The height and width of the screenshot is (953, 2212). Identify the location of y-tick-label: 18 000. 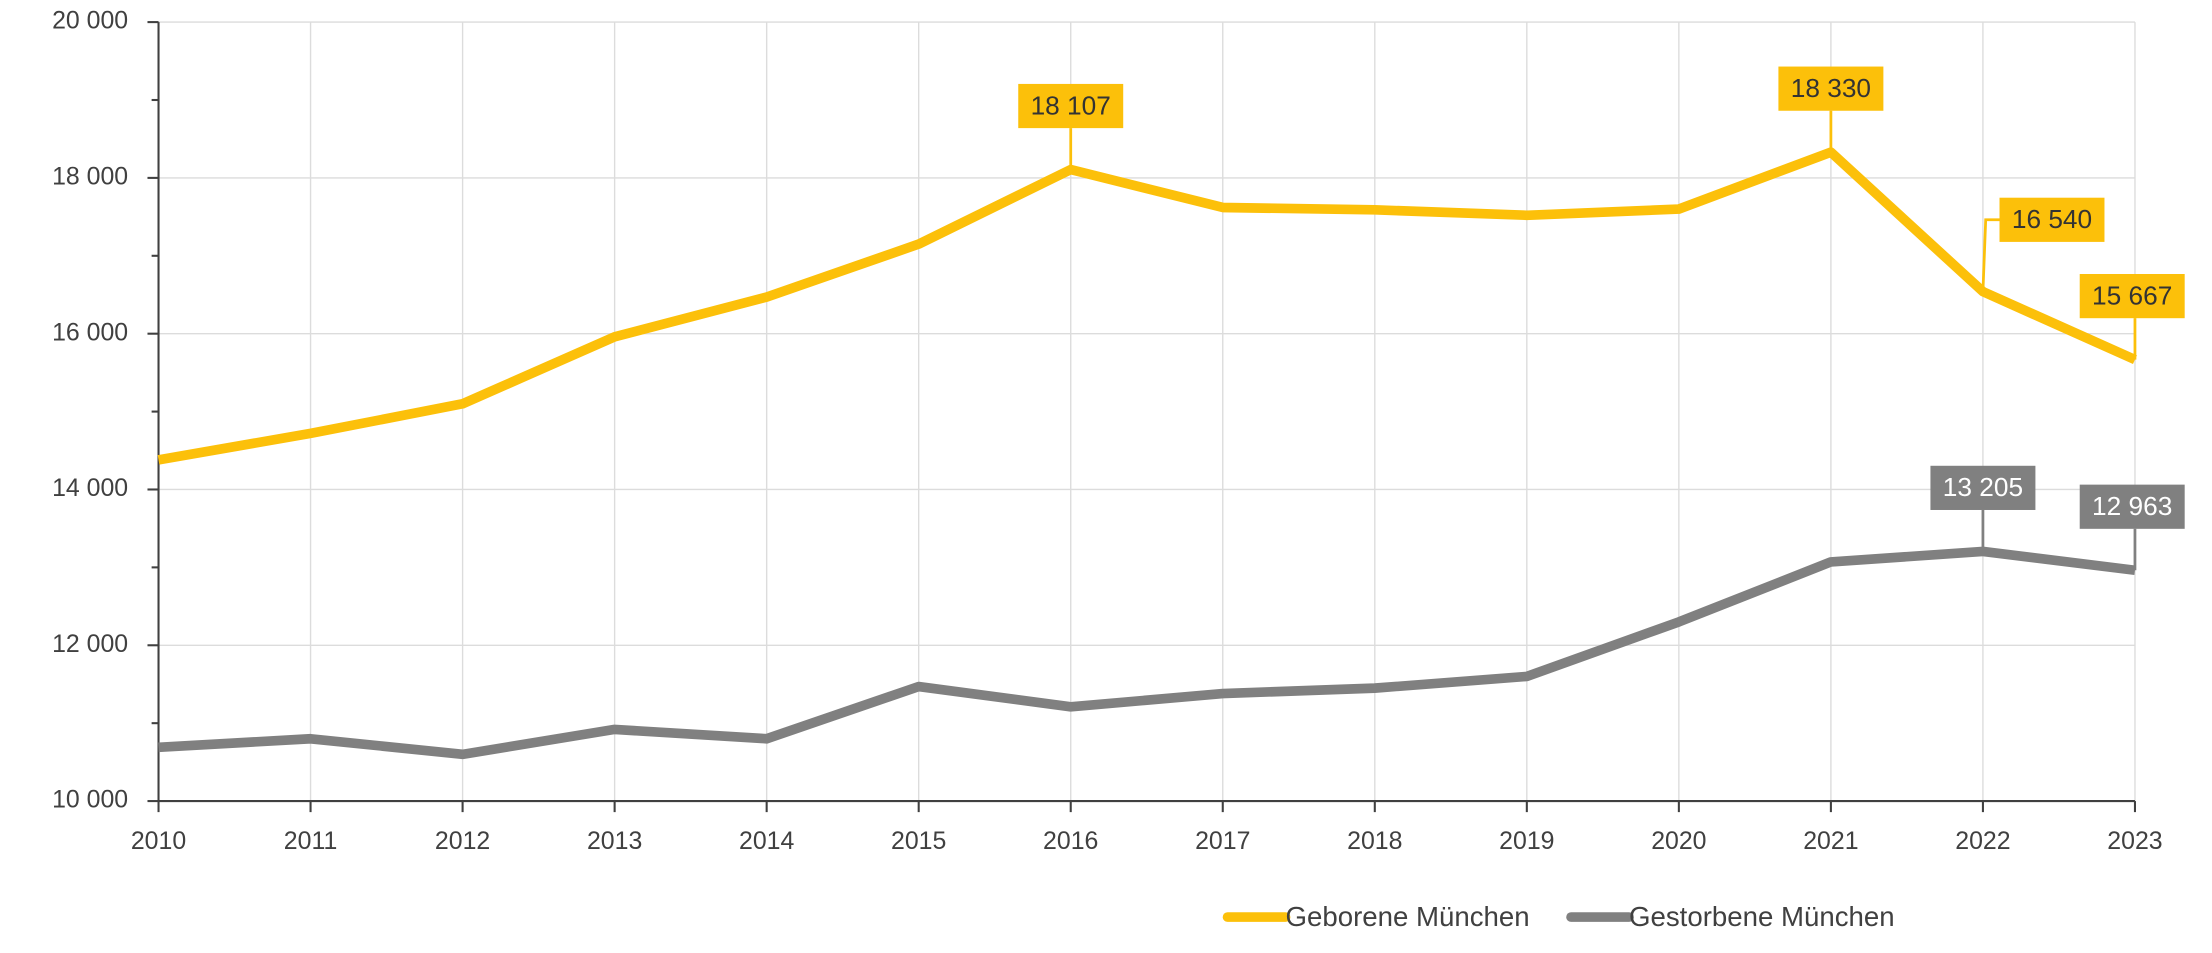
(90, 176).